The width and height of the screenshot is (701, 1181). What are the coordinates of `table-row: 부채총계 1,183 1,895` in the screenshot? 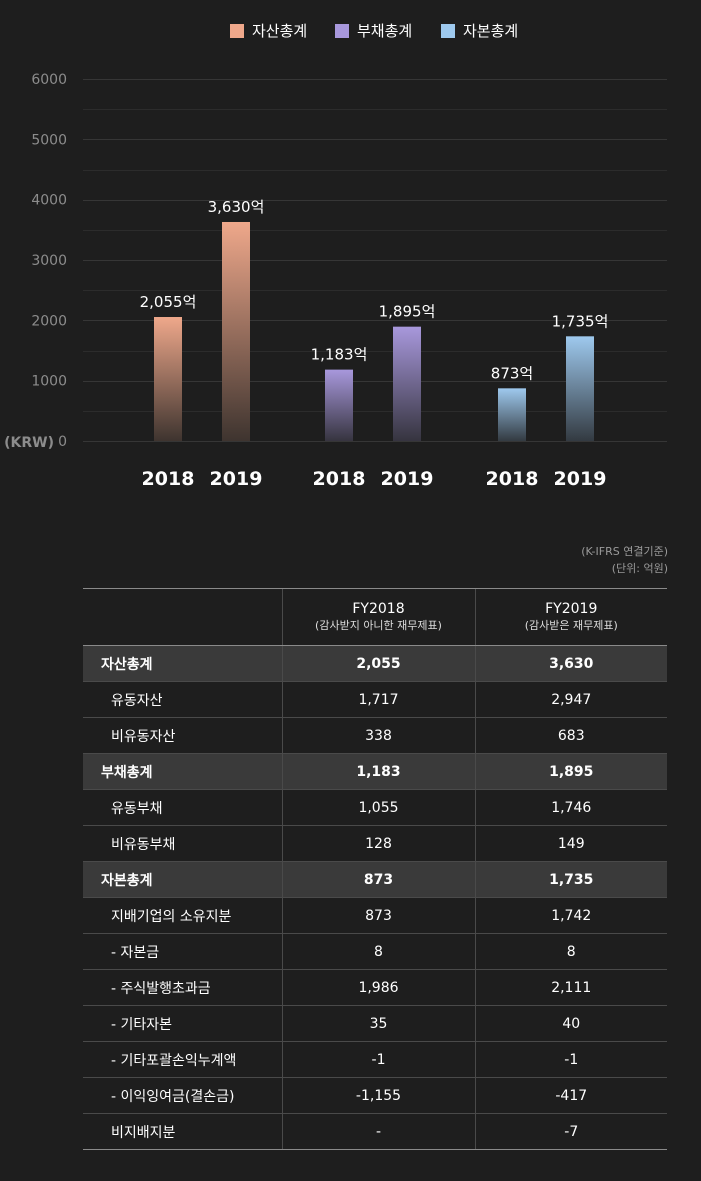 It's located at (375, 771).